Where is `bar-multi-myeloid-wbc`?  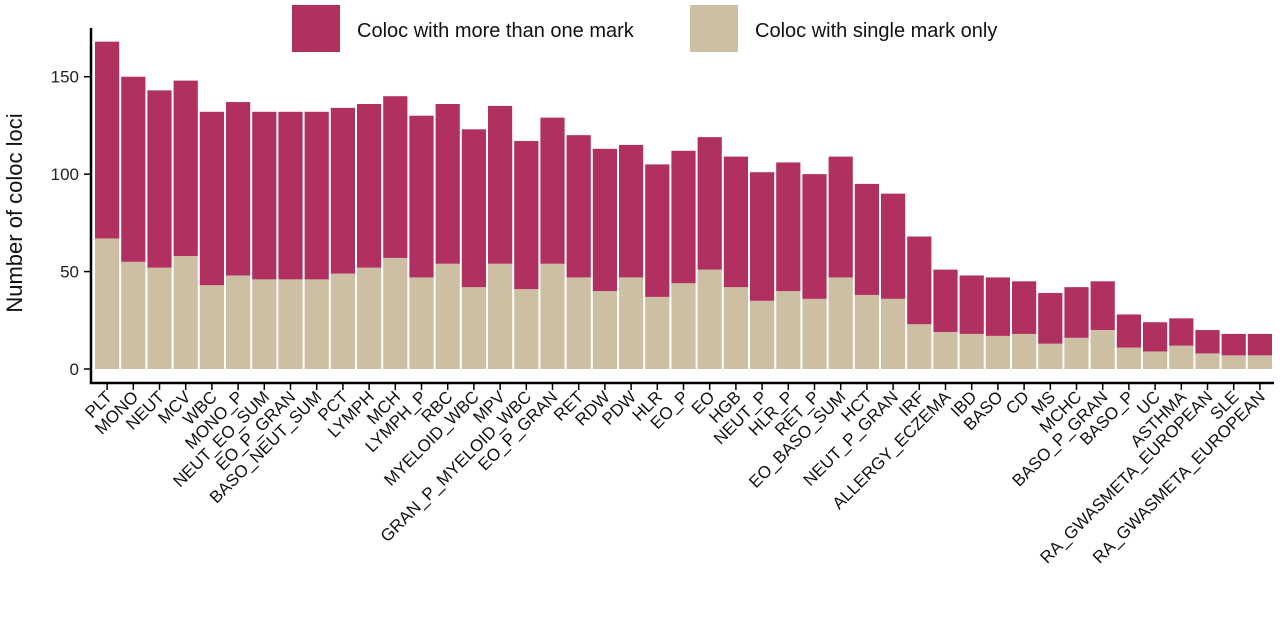 bar-multi-myeloid-wbc is located at coordinates (473, 208).